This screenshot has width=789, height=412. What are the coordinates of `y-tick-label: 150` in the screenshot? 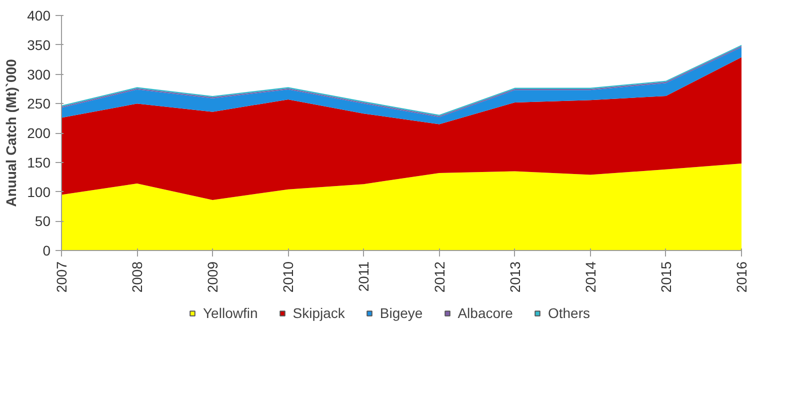 It's located at (39, 162).